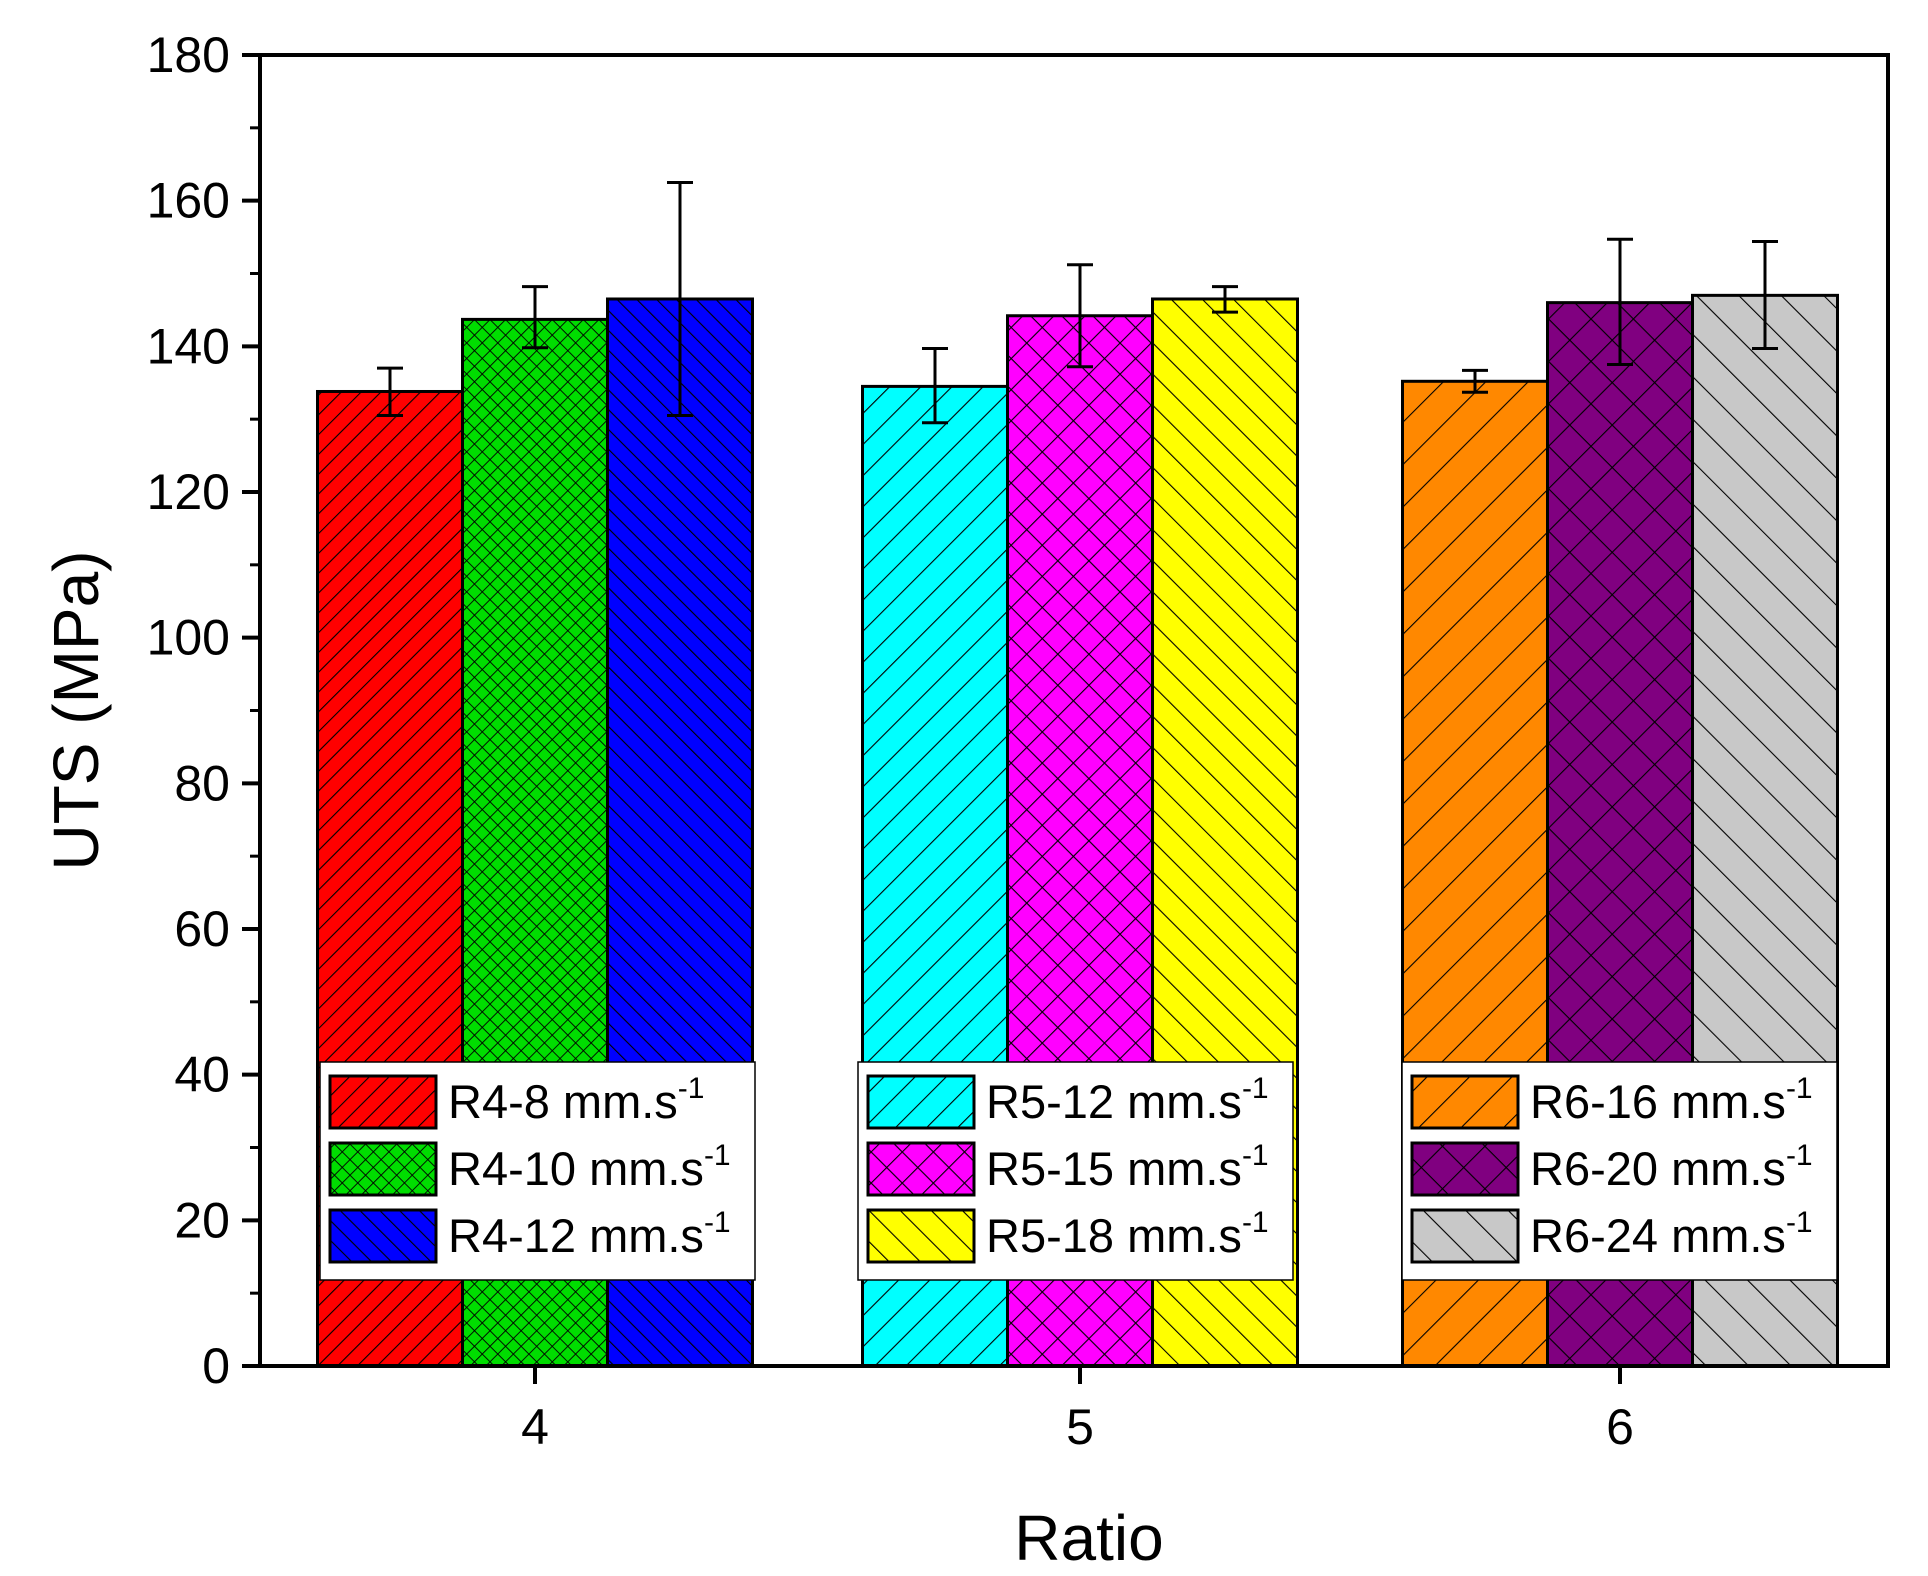 The image size is (1928, 1576). Describe the element at coordinates (576, 1168) in the screenshot. I see `legend-label-text: R4-10 mm.s` at that location.